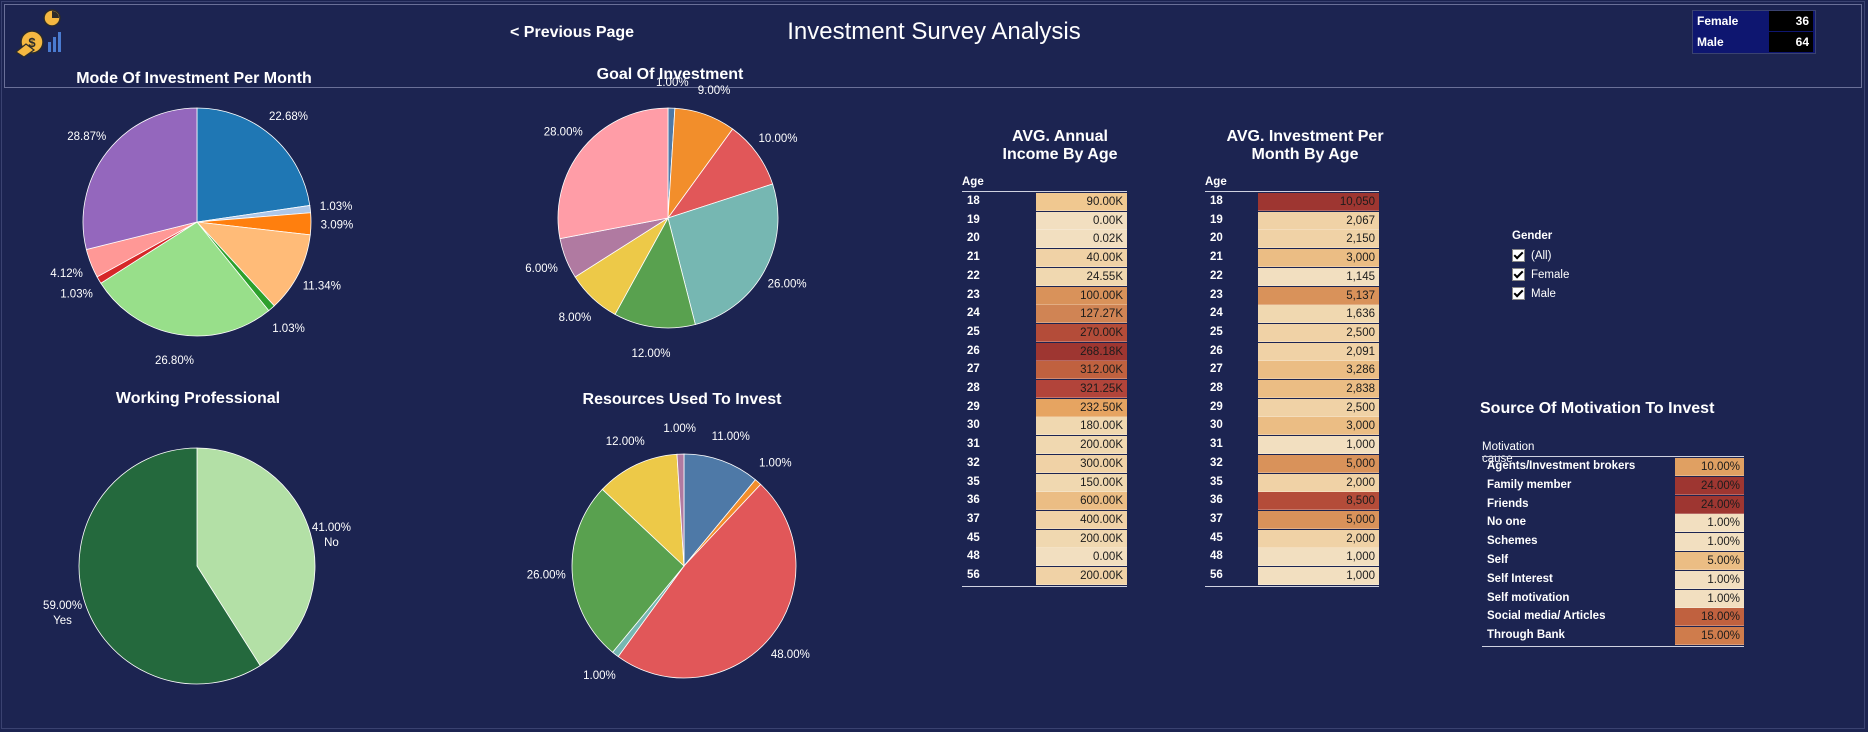  What do you see at coordinates (1318, 295) in the screenshot?
I see `investment-age-value: 5,137` at bounding box center [1318, 295].